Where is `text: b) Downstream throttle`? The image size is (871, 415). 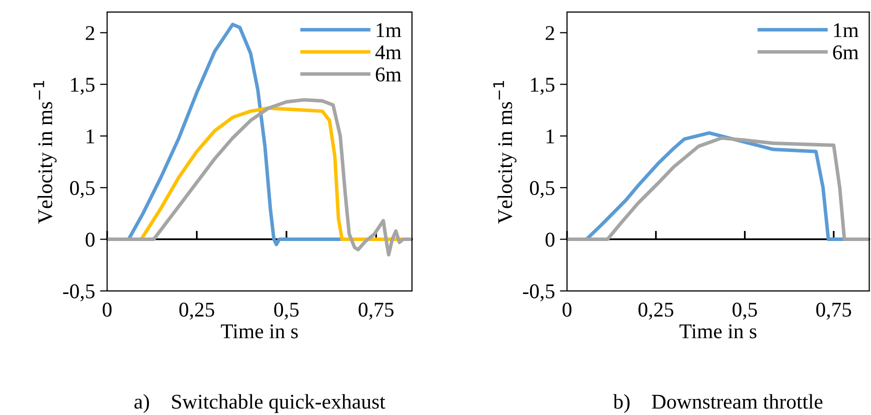 text: b) Downstream throttle is located at coordinates (717, 403).